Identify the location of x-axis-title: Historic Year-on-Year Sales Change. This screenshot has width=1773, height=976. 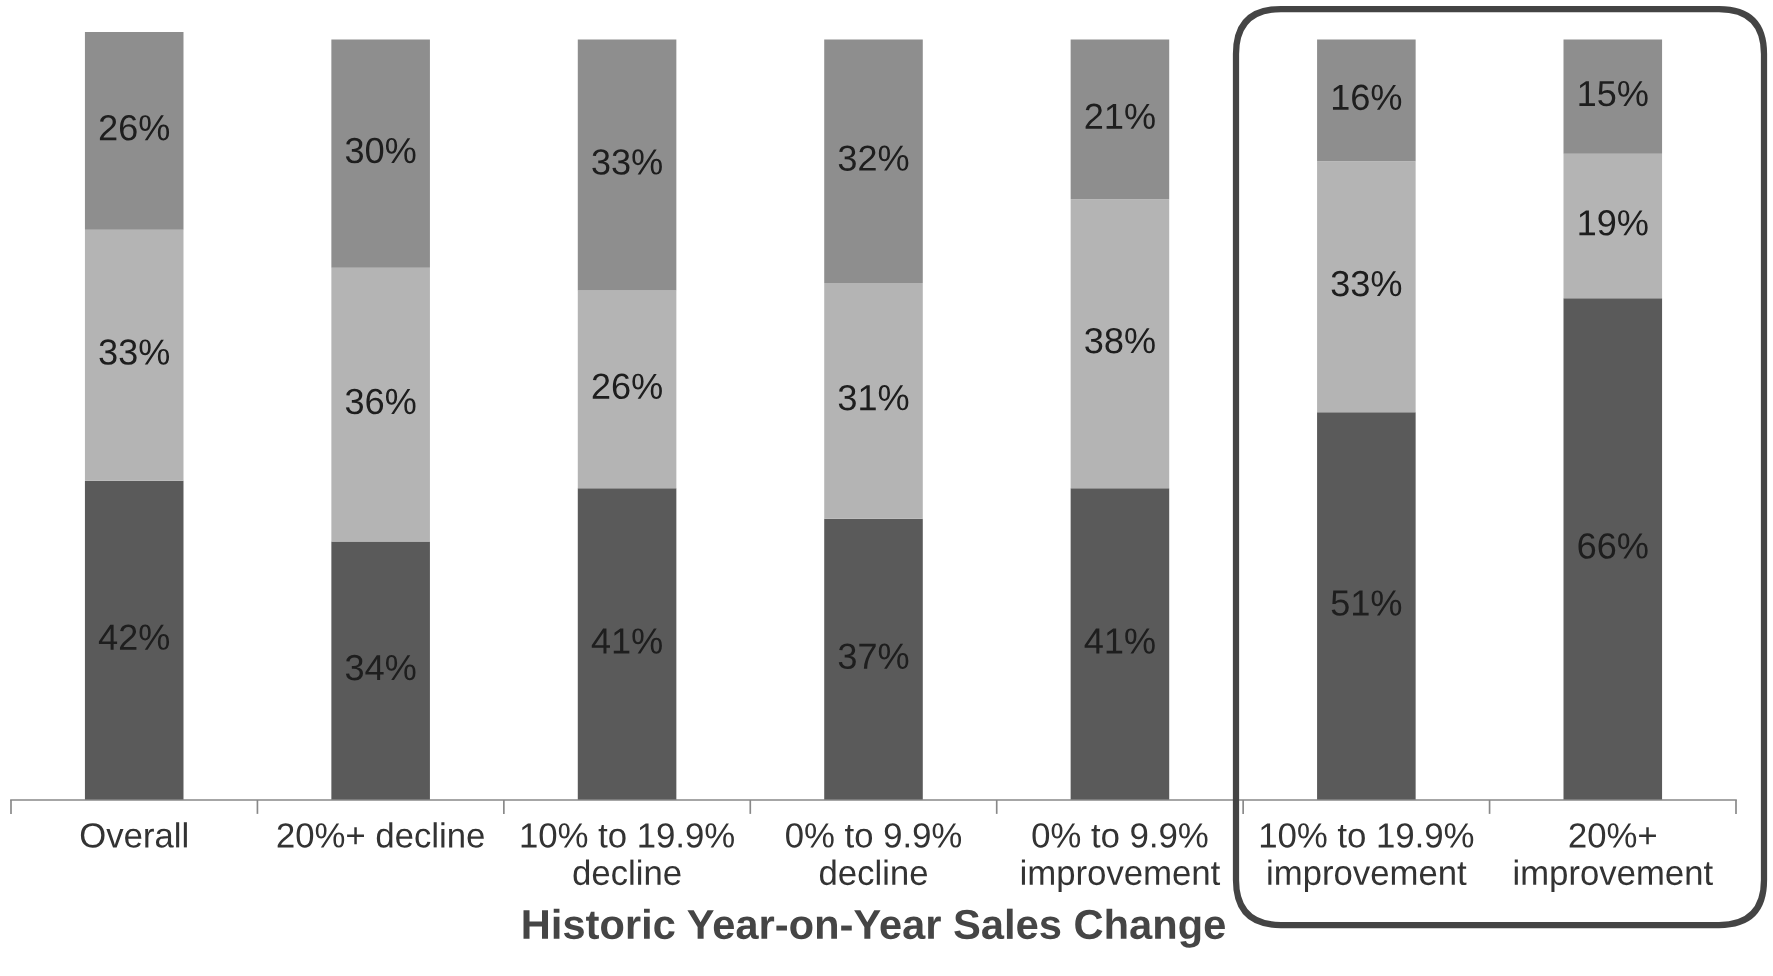
(874, 928).